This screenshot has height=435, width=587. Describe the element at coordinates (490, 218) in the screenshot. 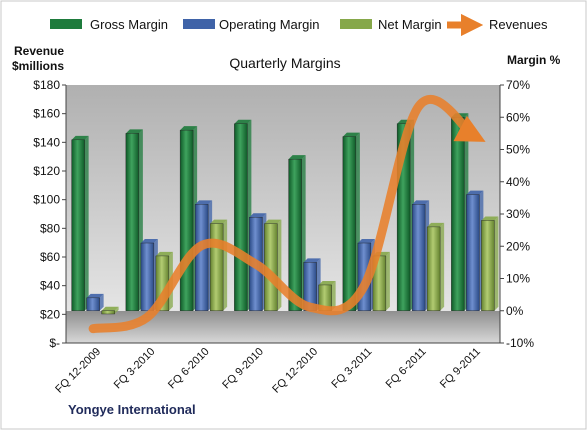

I see `bar-net-margin-fq-9-2011-top` at that location.